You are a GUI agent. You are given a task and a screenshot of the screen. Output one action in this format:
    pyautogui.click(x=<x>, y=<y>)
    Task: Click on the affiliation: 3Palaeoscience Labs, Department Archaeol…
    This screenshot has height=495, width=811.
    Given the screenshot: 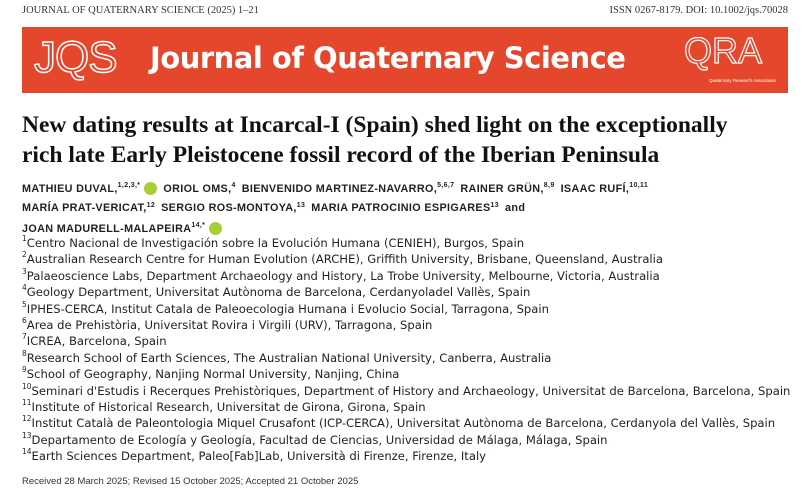 What is the action you would take?
    pyautogui.click(x=341, y=274)
    